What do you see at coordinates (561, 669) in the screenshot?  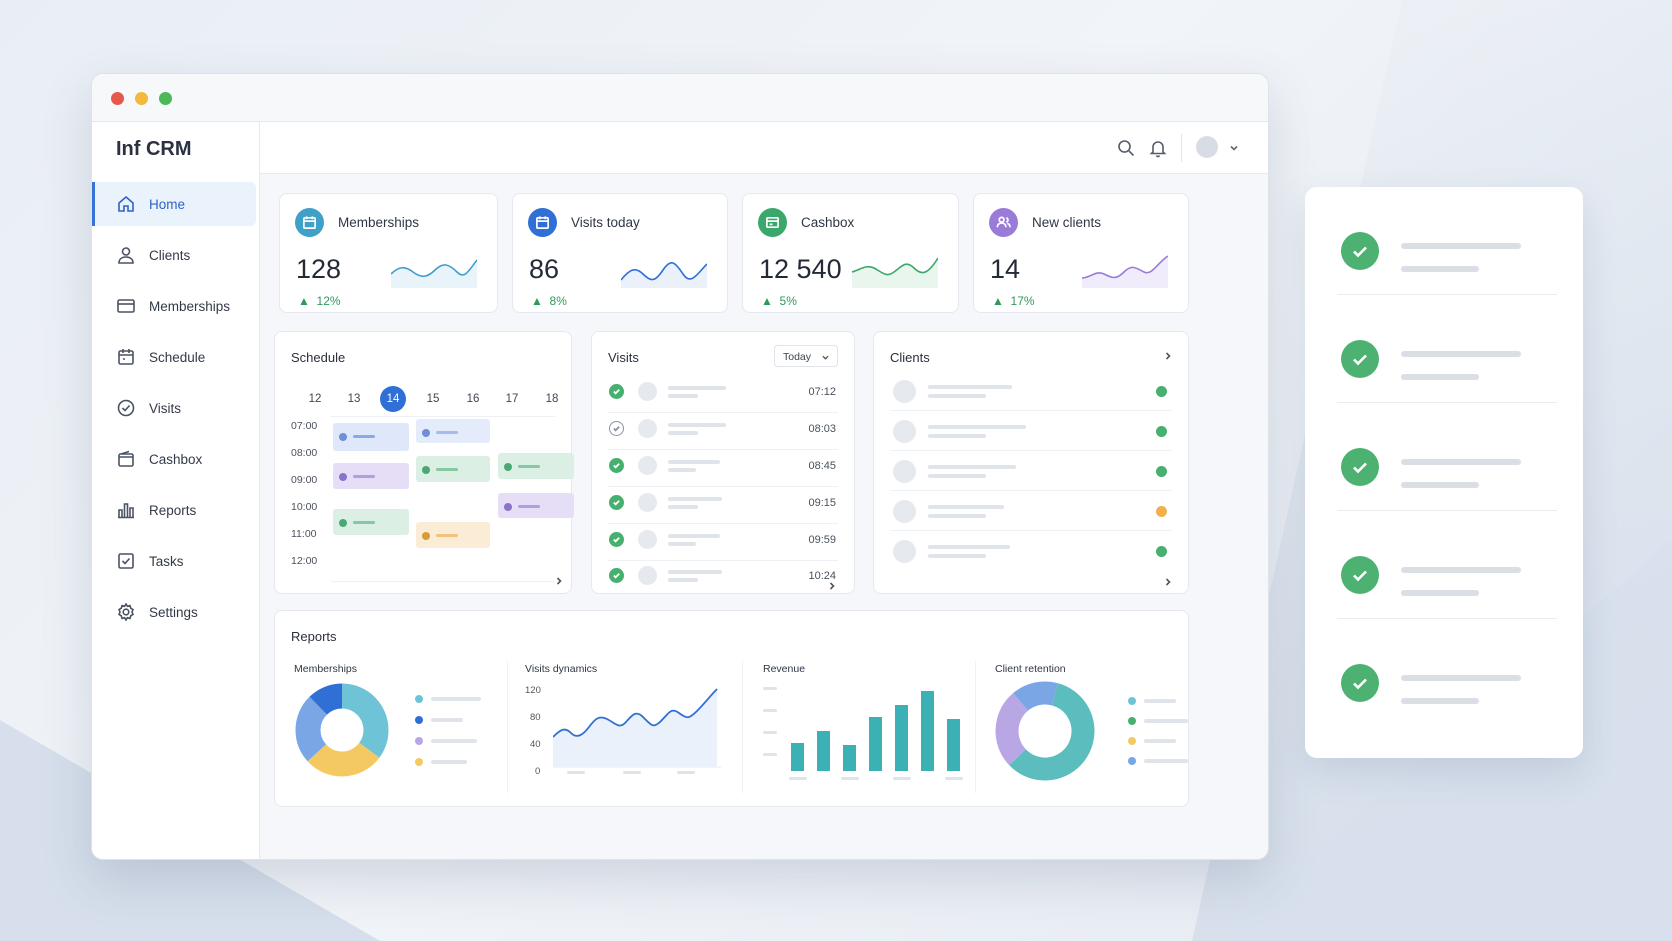 I see `report-subtitle: Visits dynamics` at bounding box center [561, 669].